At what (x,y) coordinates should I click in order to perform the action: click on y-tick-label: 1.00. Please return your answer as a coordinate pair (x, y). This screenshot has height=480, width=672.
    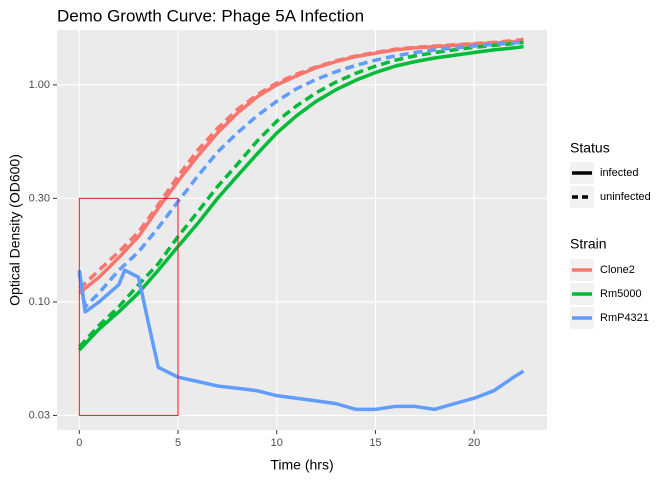
    Looking at the image, I should click on (39, 85).